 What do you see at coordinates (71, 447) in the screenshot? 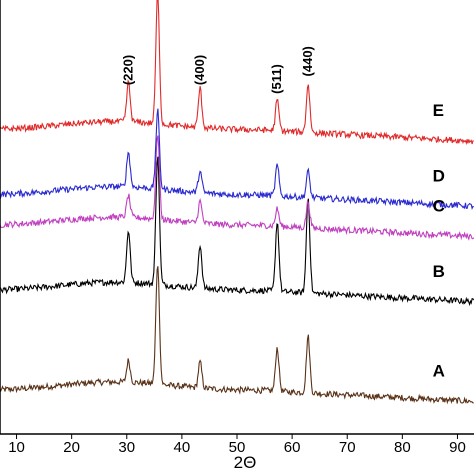
I see `x-tick-label: 20` at bounding box center [71, 447].